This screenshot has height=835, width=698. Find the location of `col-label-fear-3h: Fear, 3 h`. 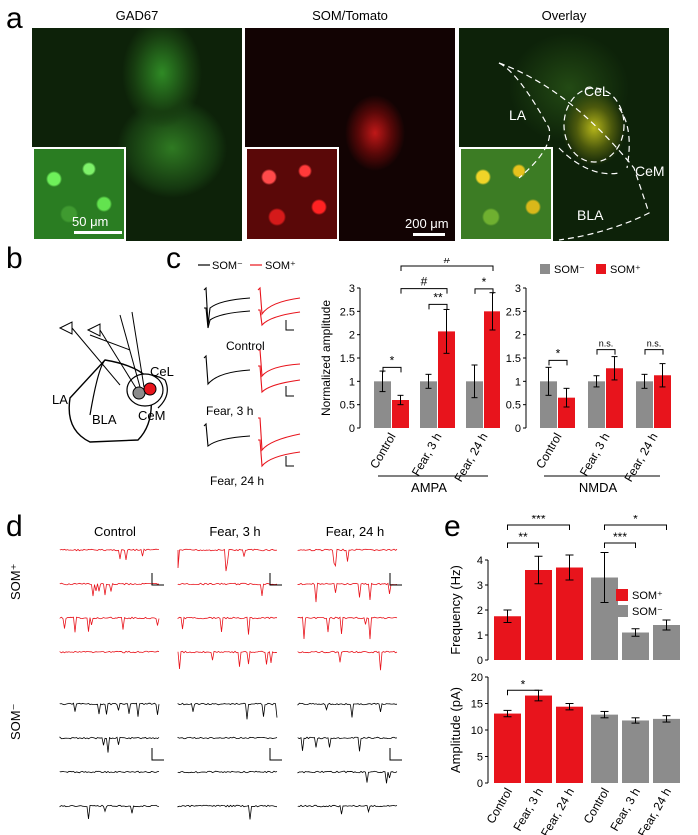

col-label-fear-3h: Fear, 3 h is located at coordinates (235, 531).